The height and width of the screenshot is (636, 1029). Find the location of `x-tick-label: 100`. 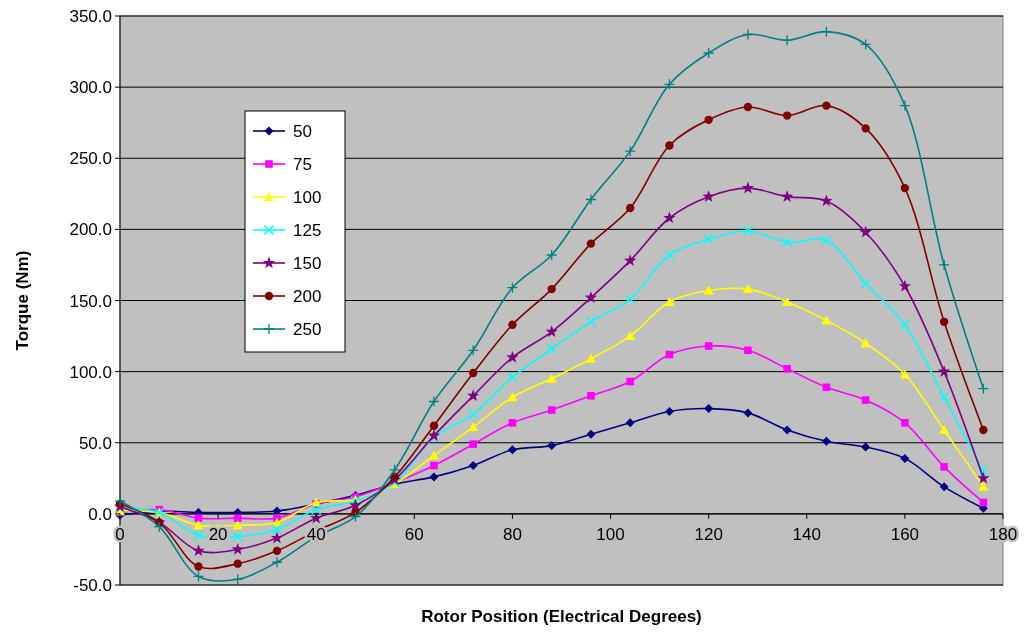

x-tick-label: 100 is located at coordinates (610, 534).